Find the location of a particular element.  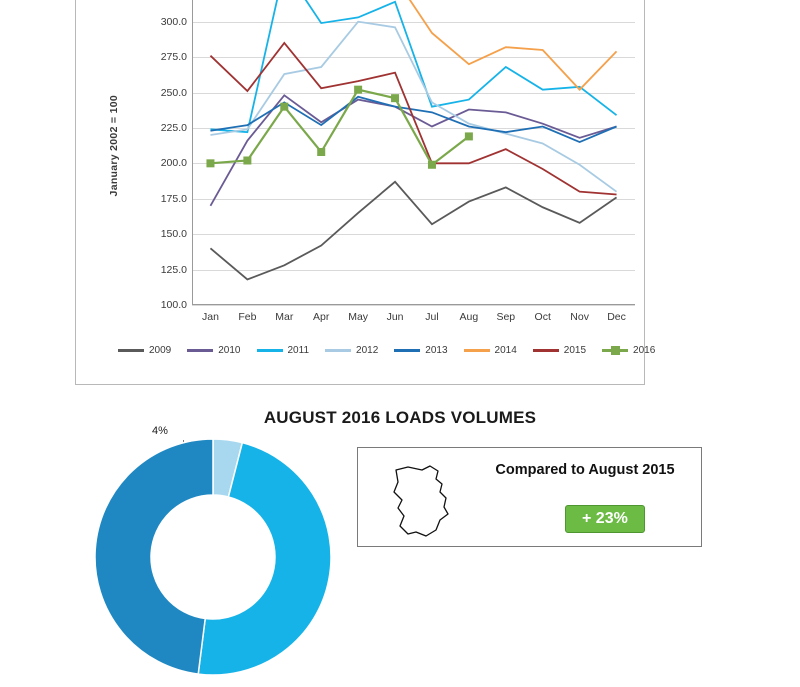

y-axis-line is located at coordinates (192, 152).